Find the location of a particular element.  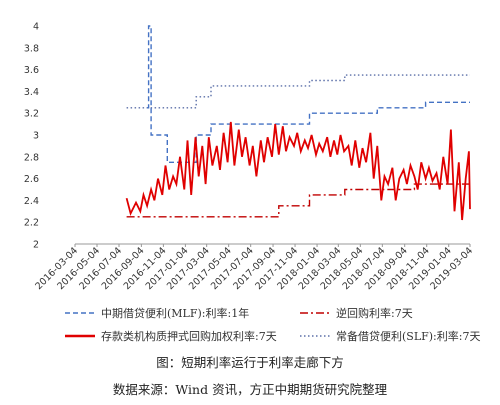

legend-label-3: 常备借贷便利(SLF):利率:7天 is located at coordinates (408, 336).